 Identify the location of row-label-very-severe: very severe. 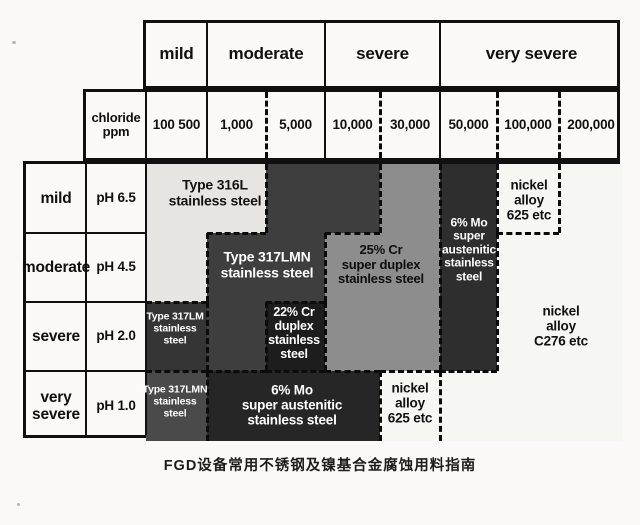
(56, 405).